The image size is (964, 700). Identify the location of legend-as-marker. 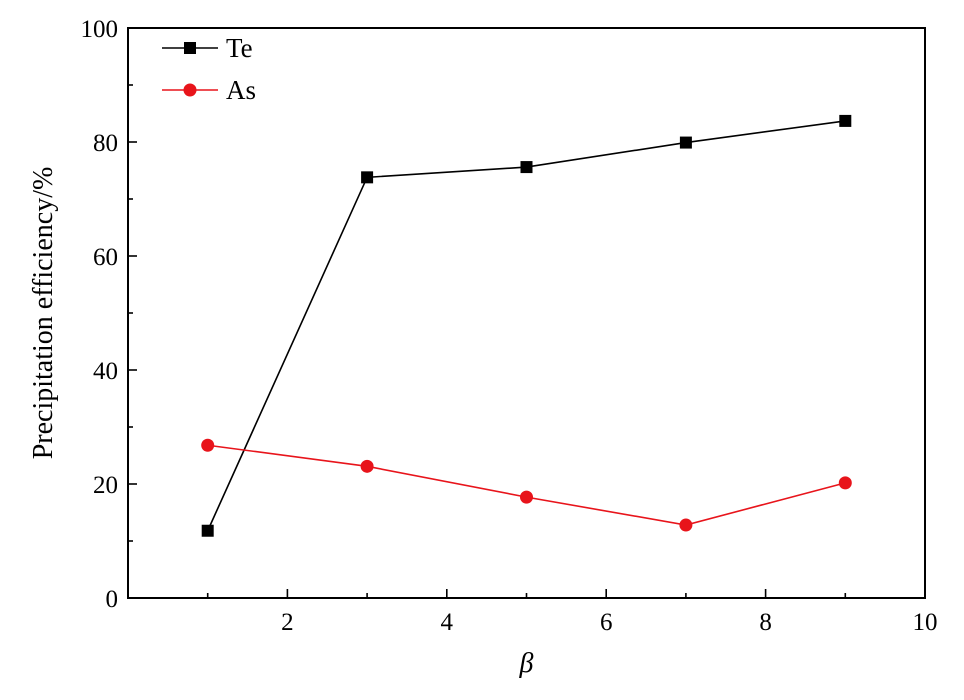
(190, 90).